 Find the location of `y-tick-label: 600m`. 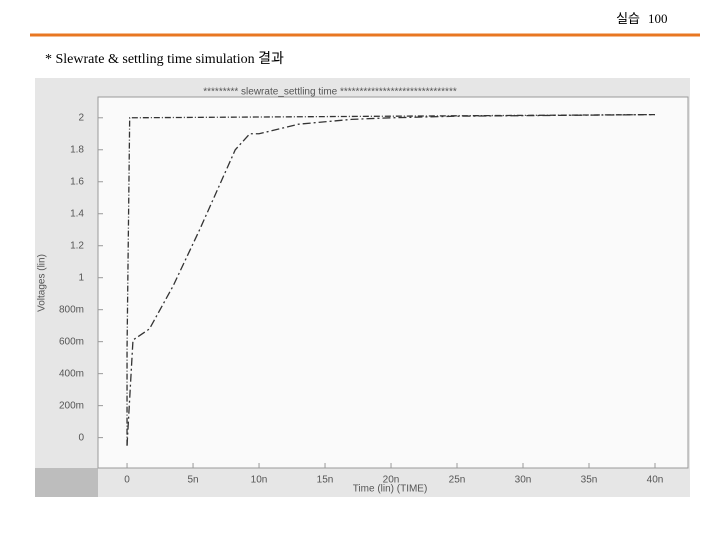

y-tick-label: 600m is located at coordinates (71, 341).